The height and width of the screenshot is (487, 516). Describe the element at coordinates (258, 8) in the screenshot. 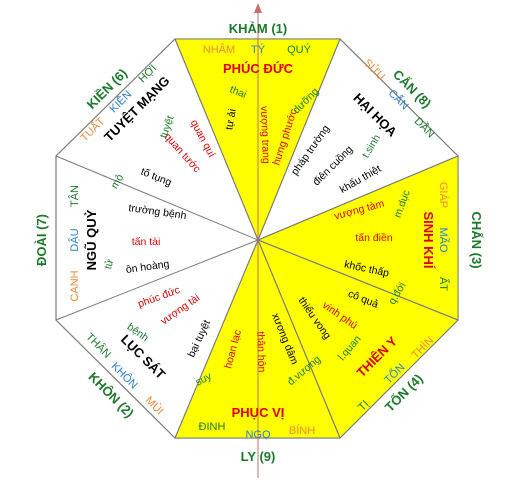

I see `north-arrow-icon` at that location.